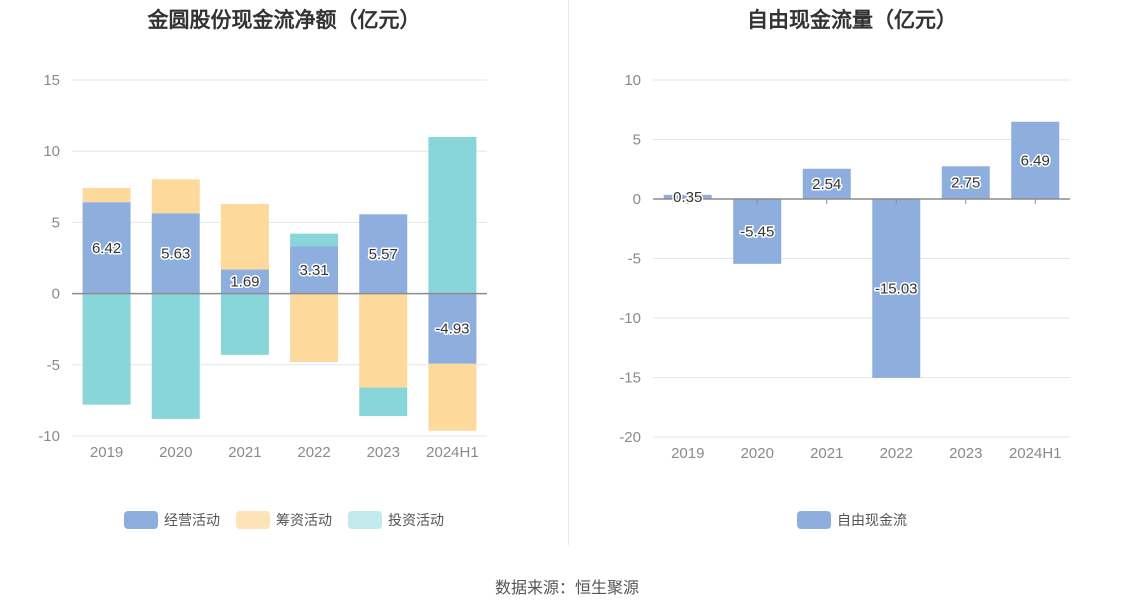 The image size is (1134, 612). Describe the element at coordinates (630, 318) in the screenshot. I see `right-ytick-label: -10` at that location.